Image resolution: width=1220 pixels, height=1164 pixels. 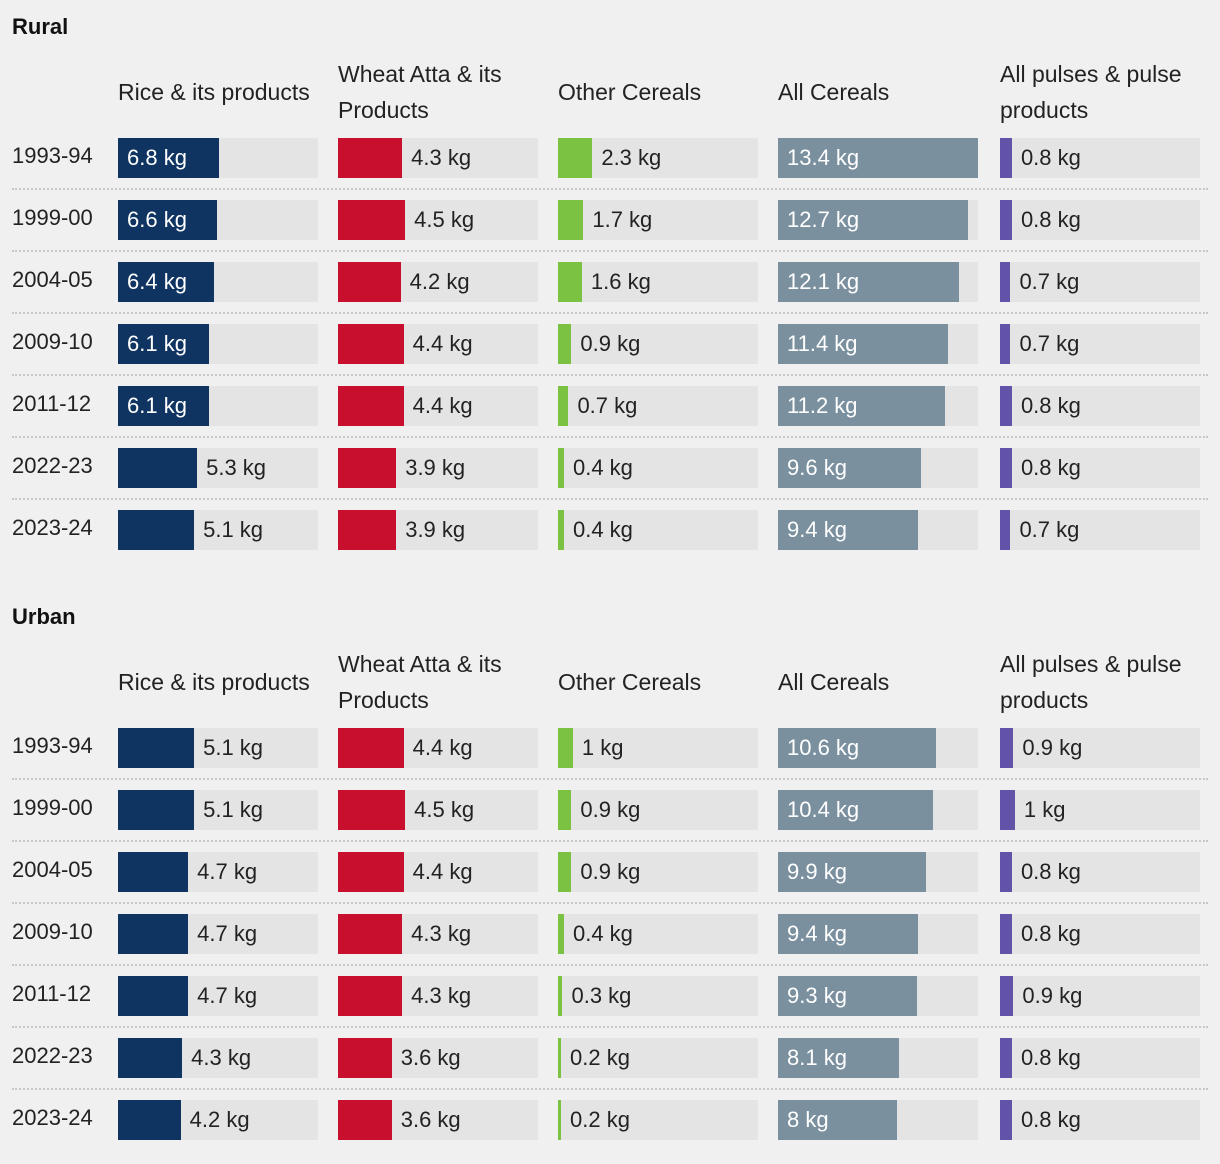 What do you see at coordinates (1049, 529) in the screenshot?
I see `data-label: 0.7 kg` at bounding box center [1049, 529].